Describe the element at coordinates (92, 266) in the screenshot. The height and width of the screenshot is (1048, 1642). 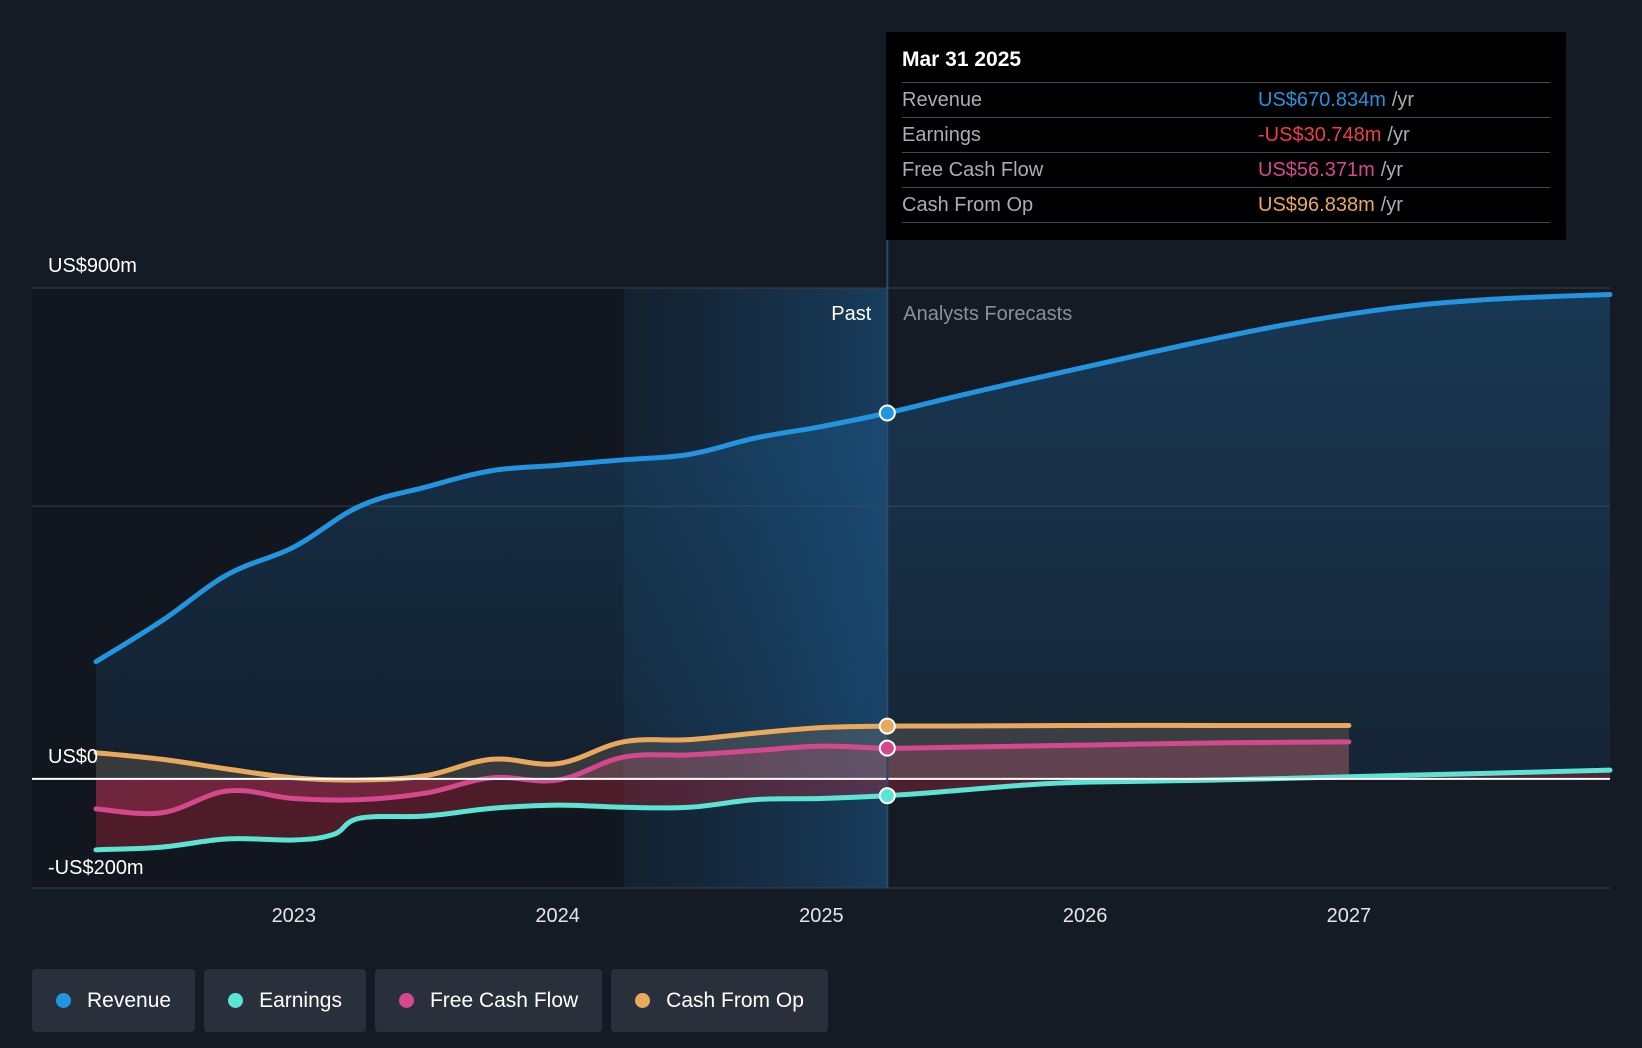
I see `y-axis-label: US$900m` at that location.